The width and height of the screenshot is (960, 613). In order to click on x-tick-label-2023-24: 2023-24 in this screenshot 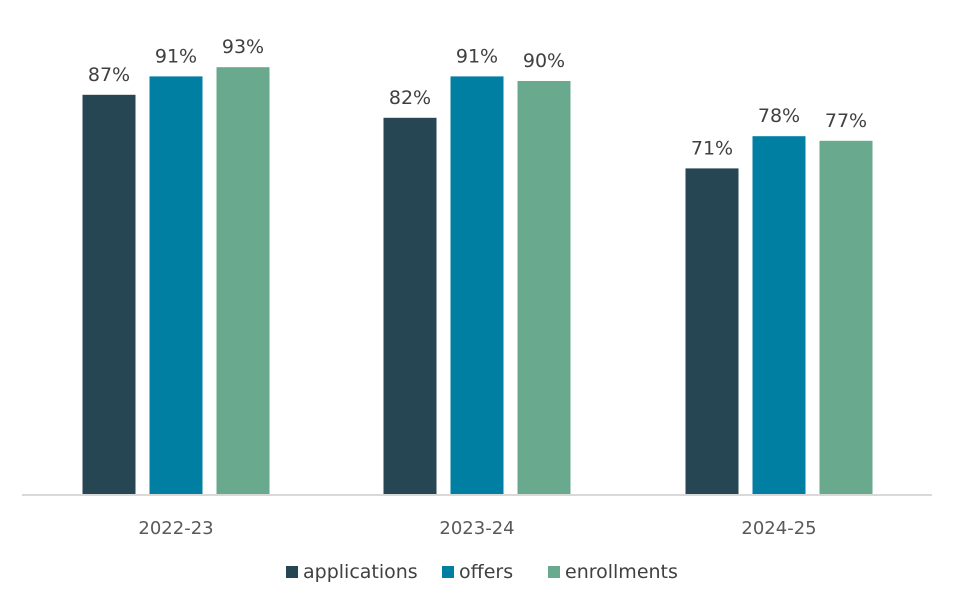, I will do `click(476, 528)`.